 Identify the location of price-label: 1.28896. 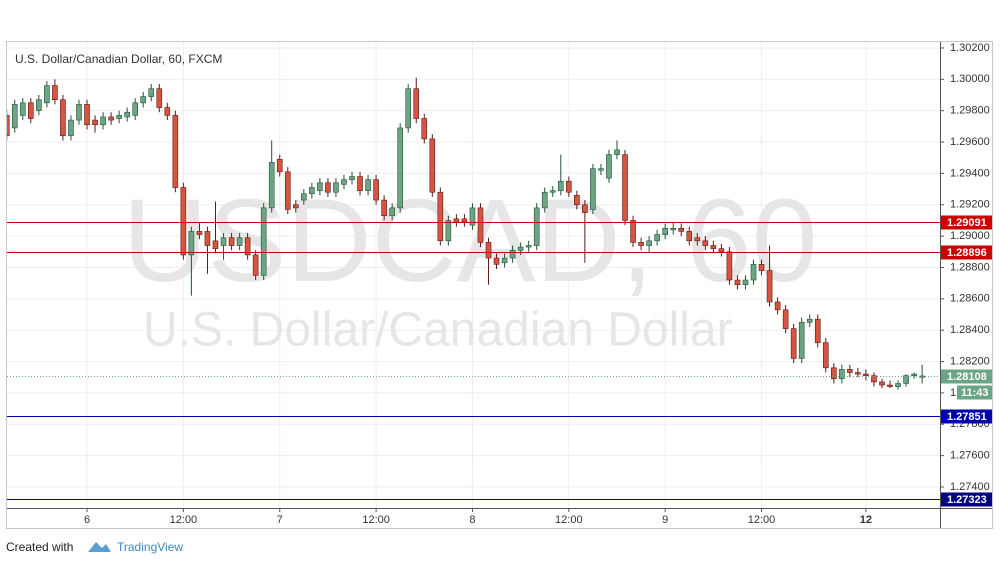
(967, 253).